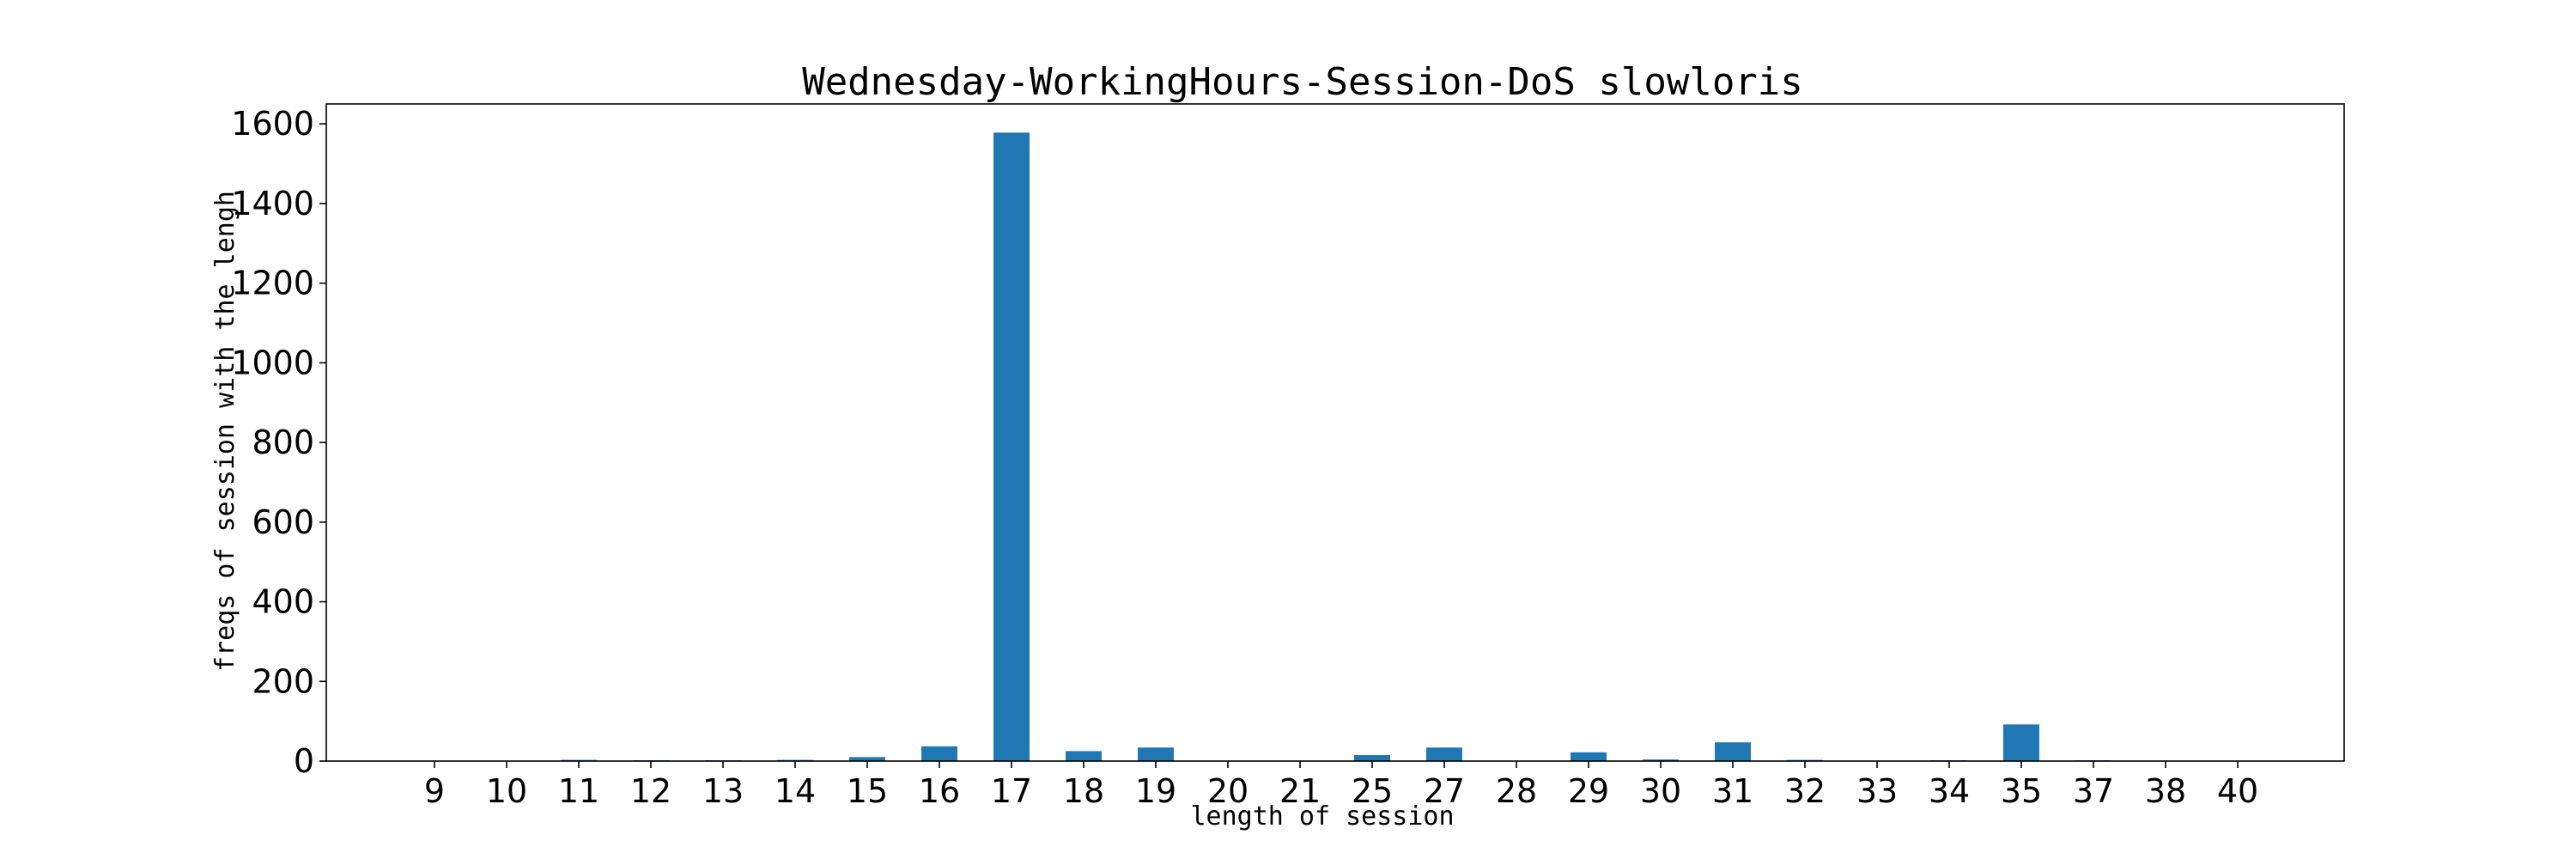  Describe the element at coordinates (1083, 791) in the screenshot. I see `x-tick-label-18: 18` at that location.